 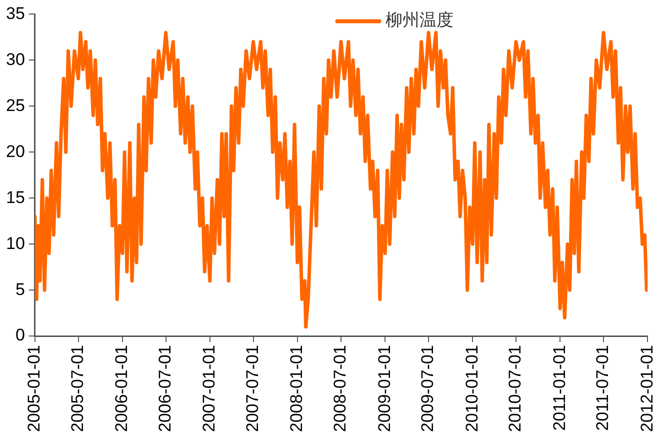 What do you see at coordinates (472, 388) in the screenshot?
I see `x-tick-label: 2010-01-01` at bounding box center [472, 388].